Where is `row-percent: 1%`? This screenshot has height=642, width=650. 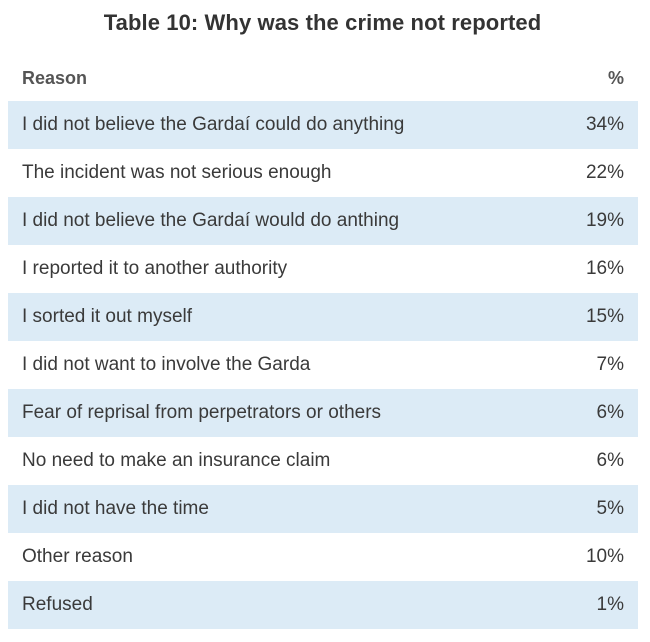
row-percent: 1% is located at coordinates (610, 604).